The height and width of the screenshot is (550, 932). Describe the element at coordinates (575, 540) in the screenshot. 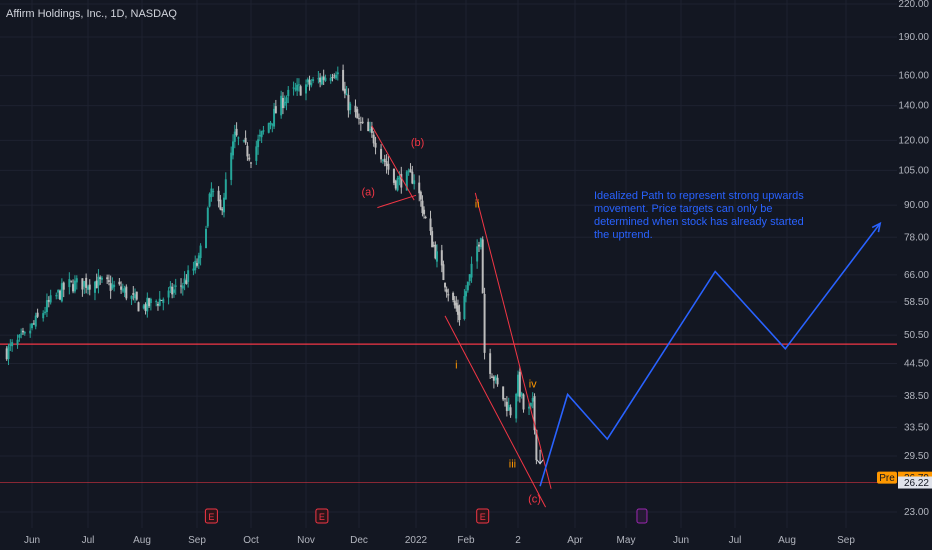

I see `time-axis-label: Apr` at that location.